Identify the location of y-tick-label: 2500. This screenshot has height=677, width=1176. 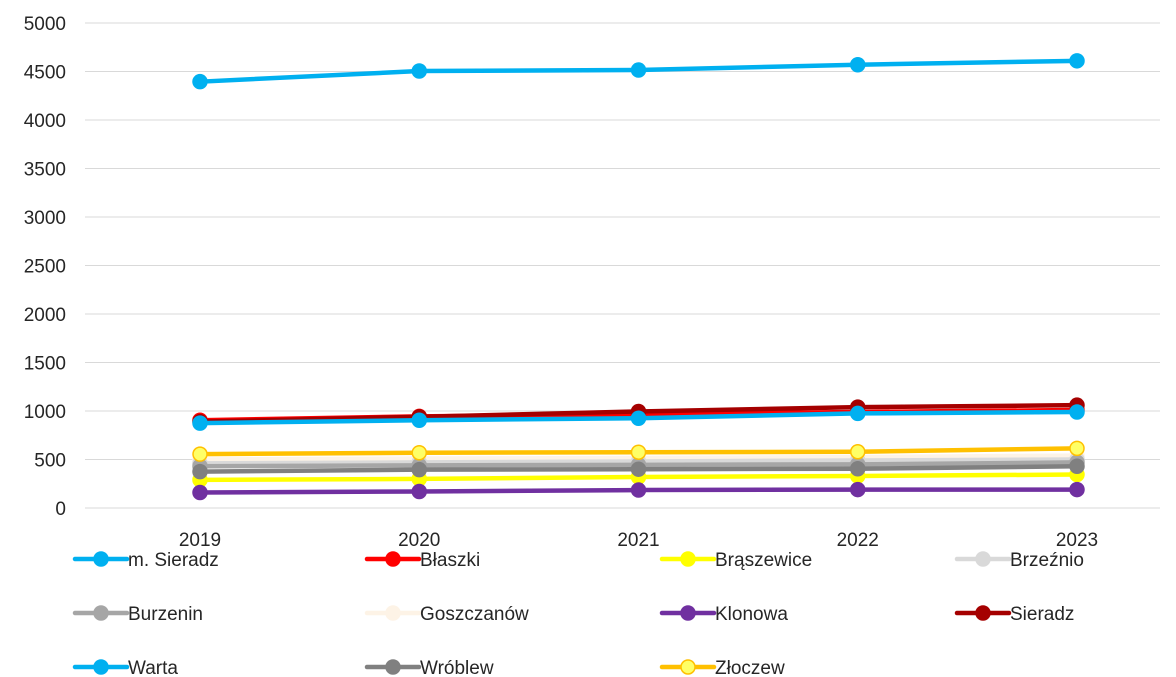
(45, 267).